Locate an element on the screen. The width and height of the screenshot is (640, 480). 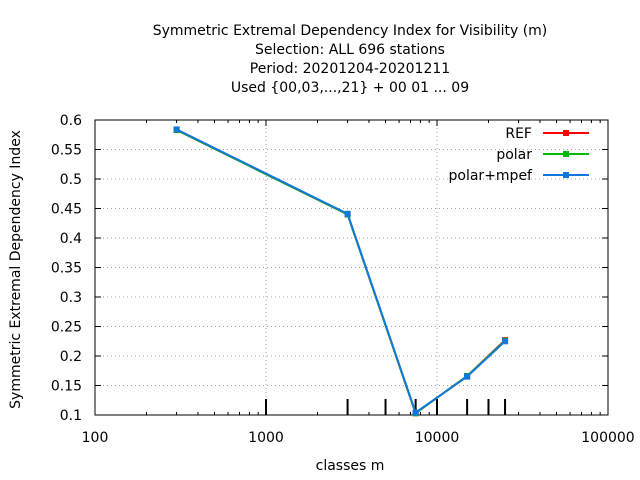
legend-label: polar is located at coordinates (514, 155).